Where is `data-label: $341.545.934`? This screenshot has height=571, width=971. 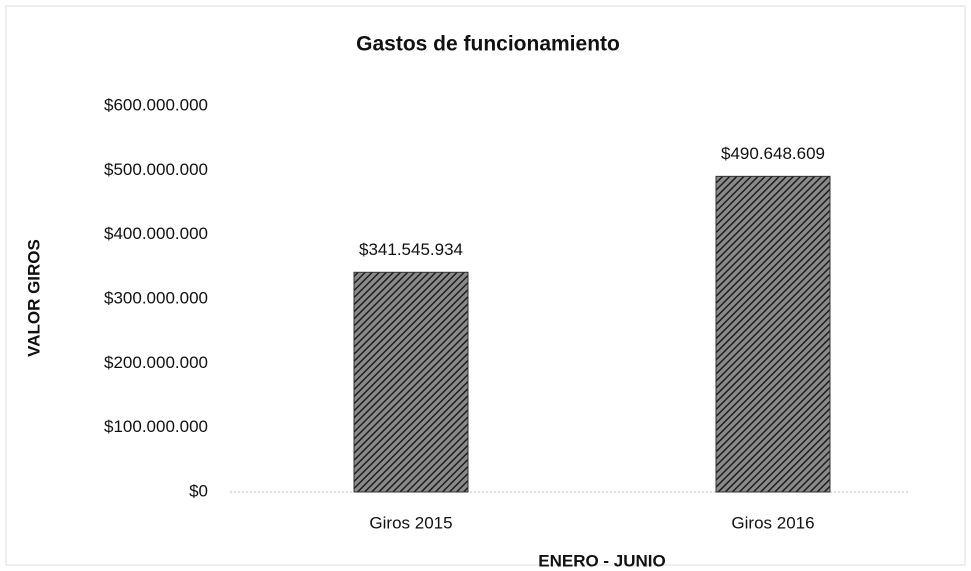
data-label: $341.545.934 is located at coordinates (411, 249).